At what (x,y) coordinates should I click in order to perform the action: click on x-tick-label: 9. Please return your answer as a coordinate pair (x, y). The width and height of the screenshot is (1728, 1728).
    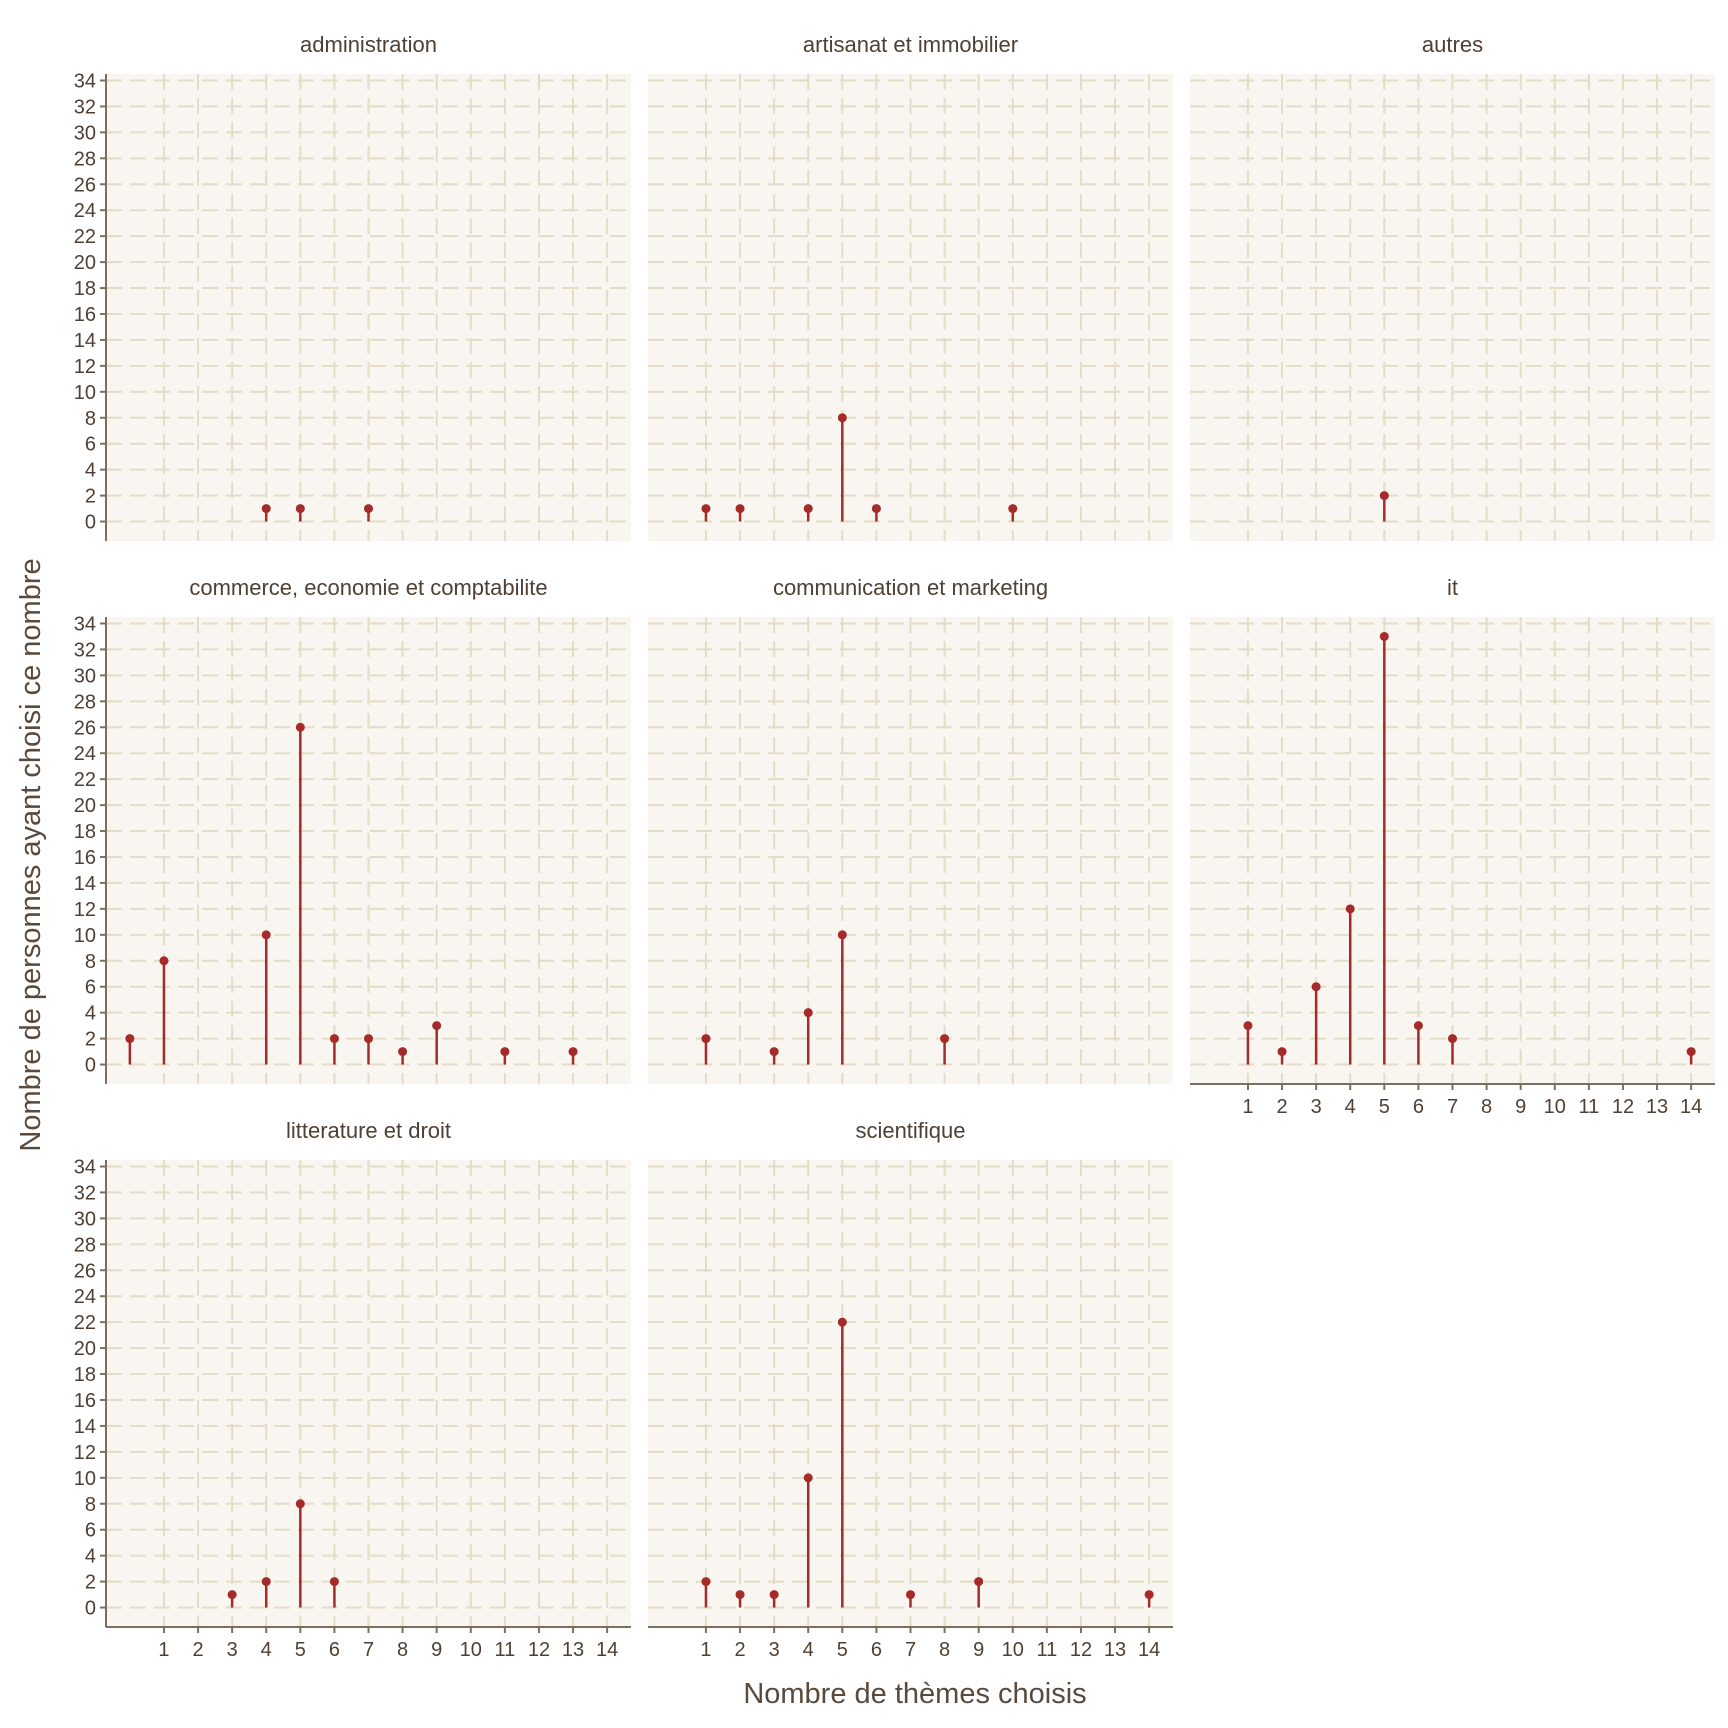
    Looking at the image, I should click on (436, 1650).